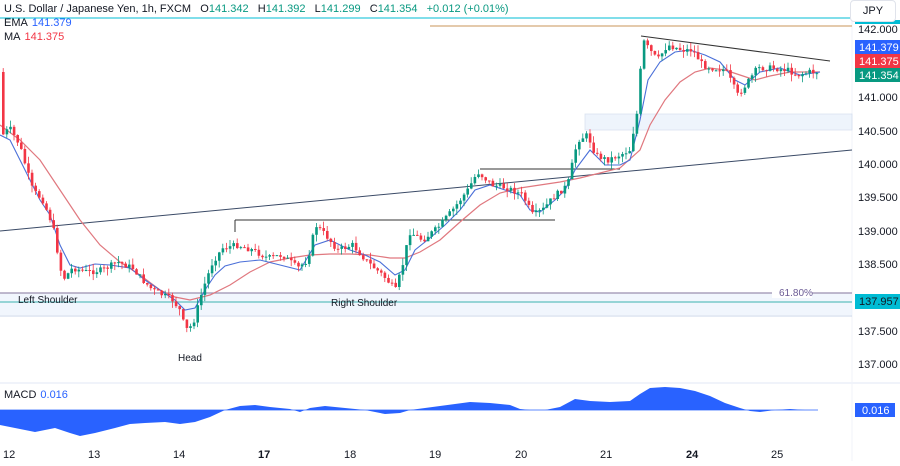  I want to click on ma-badge-text: 141.375, so click(879, 62).